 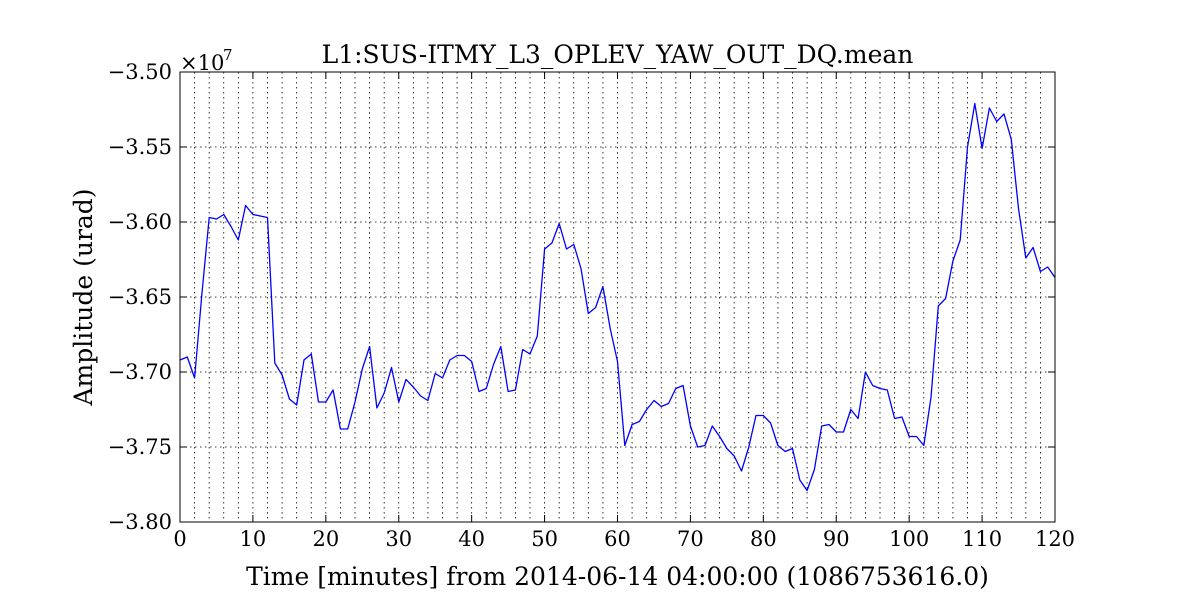 What do you see at coordinates (398, 539) in the screenshot?
I see `x-tick-label: 30` at bounding box center [398, 539].